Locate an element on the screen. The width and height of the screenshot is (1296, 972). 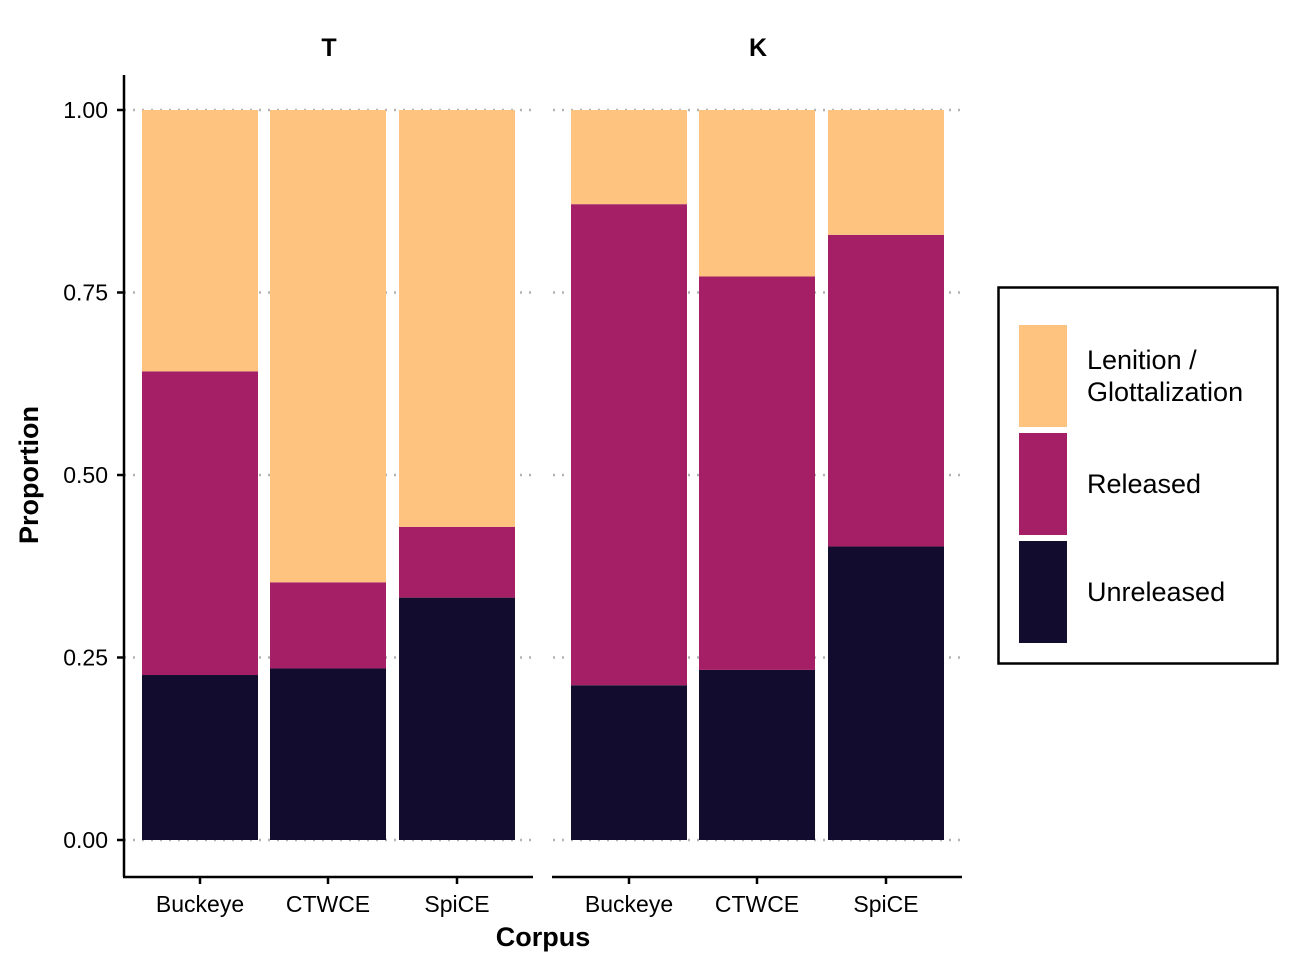
legend-label: Glottalization is located at coordinates (1165, 392).